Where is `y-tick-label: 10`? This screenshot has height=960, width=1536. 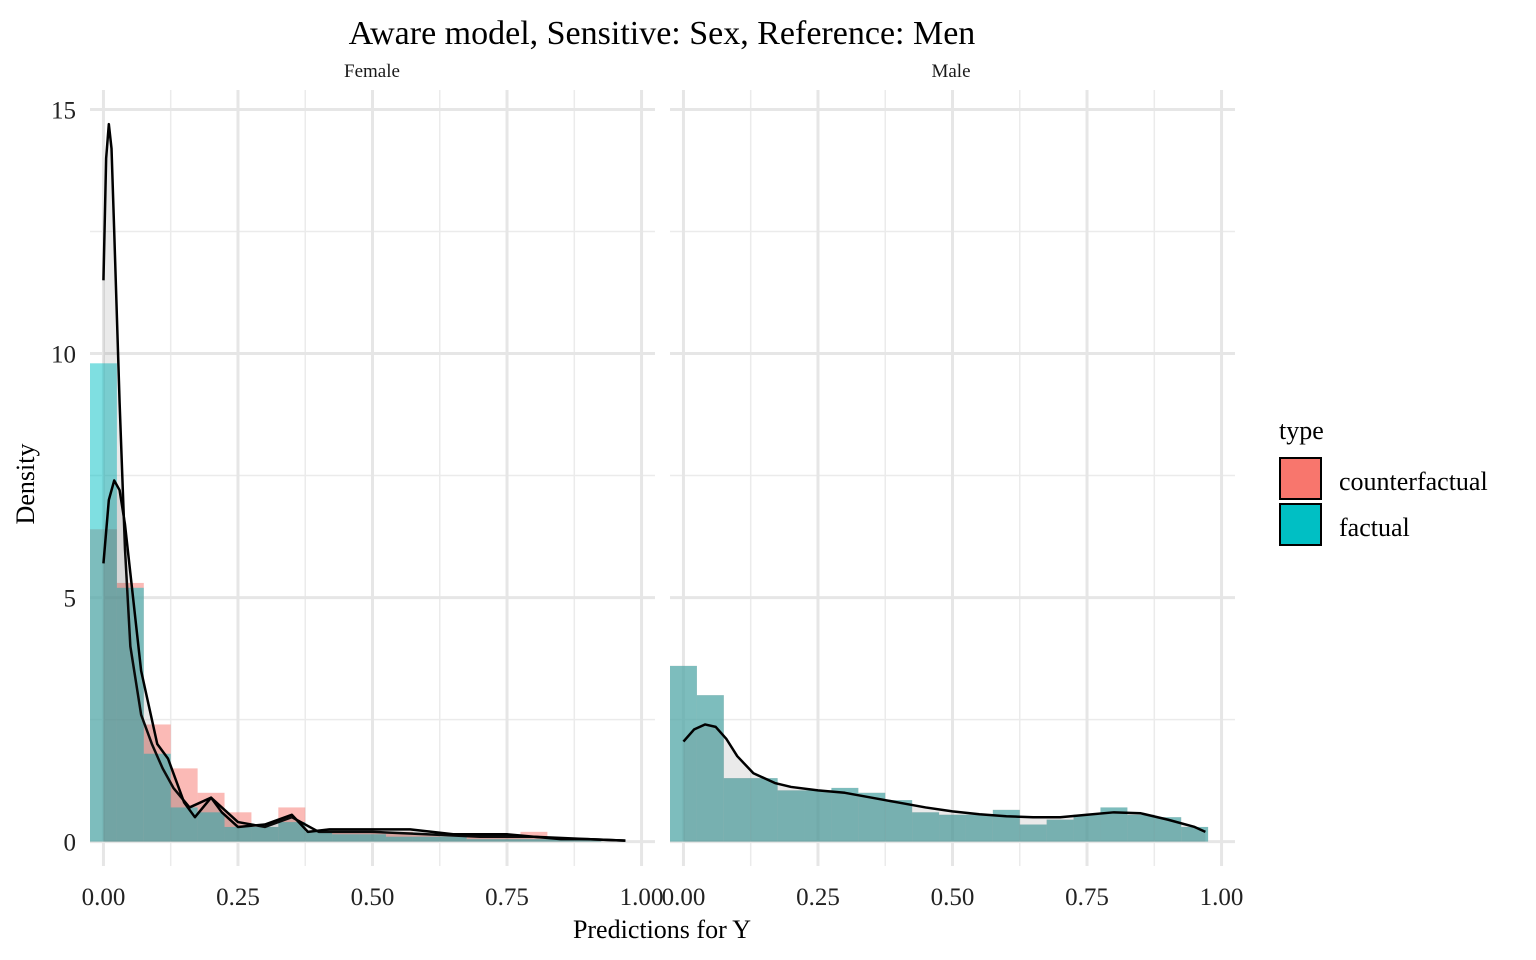 y-tick-label: 10 is located at coordinates (63, 355).